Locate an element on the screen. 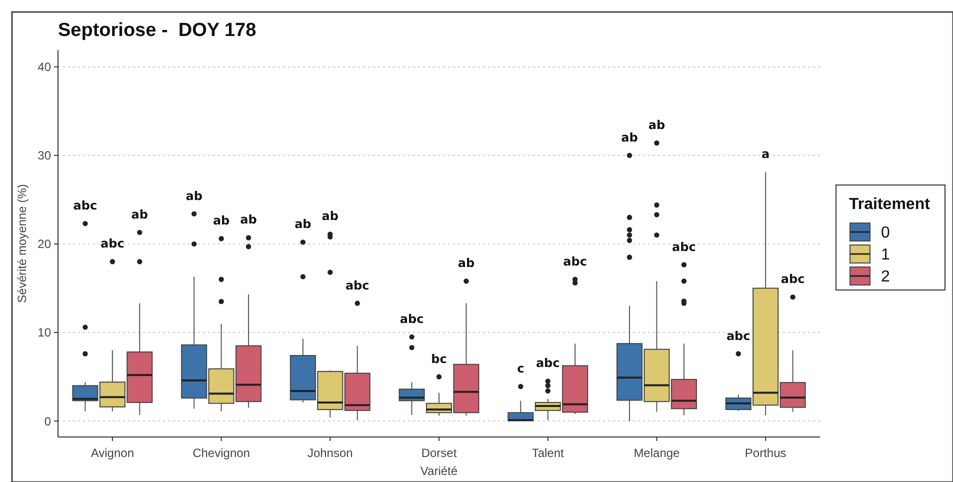 The image size is (953, 482). x-tick-label: Talent is located at coordinates (548, 453).